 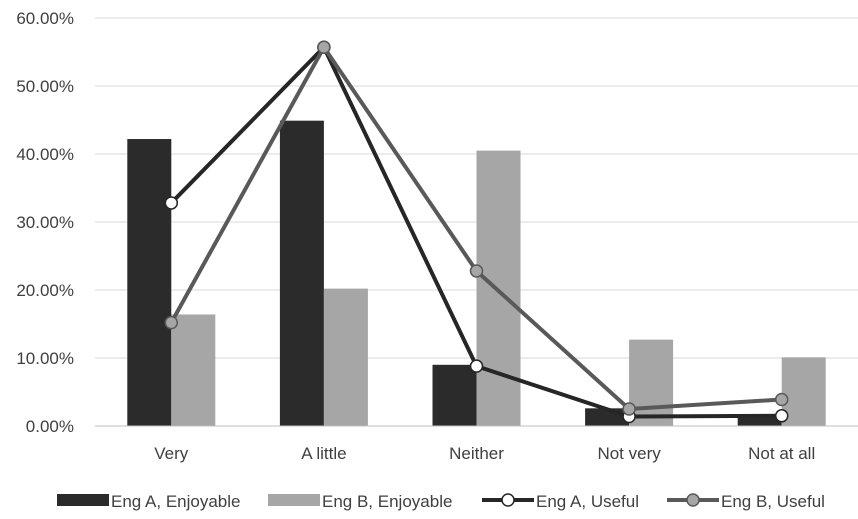 What do you see at coordinates (387, 501) in the screenshot?
I see `legend-label: Eng B, Enjoyable` at bounding box center [387, 501].